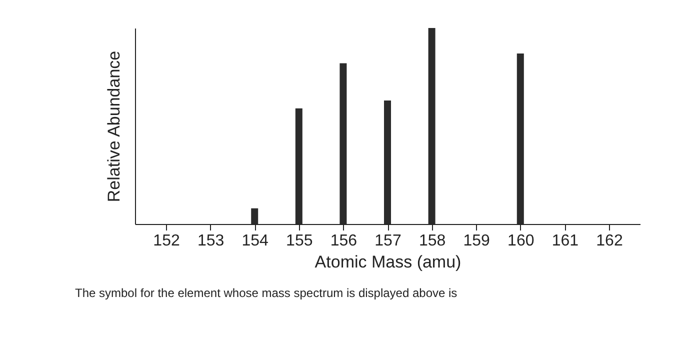  I want to click on x-tick-label: 156, so click(344, 241).